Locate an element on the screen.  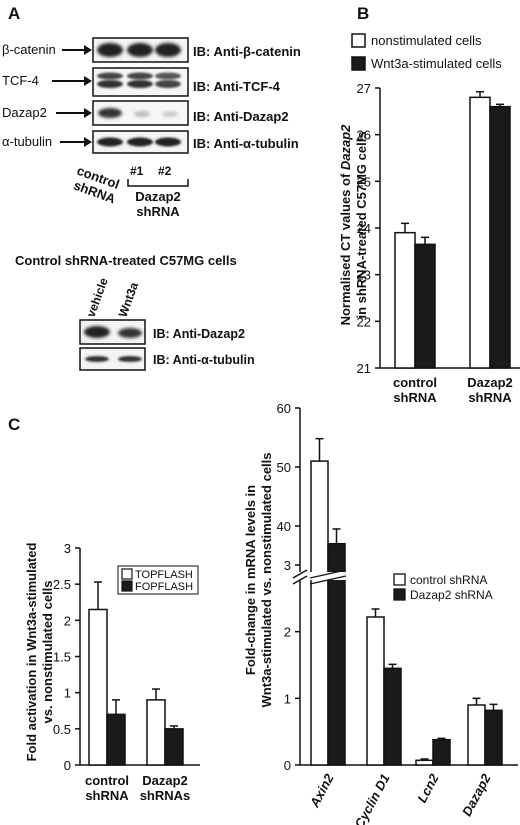
legend-label: Wnt3a-stimulated cells is located at coordinates (436, 63).